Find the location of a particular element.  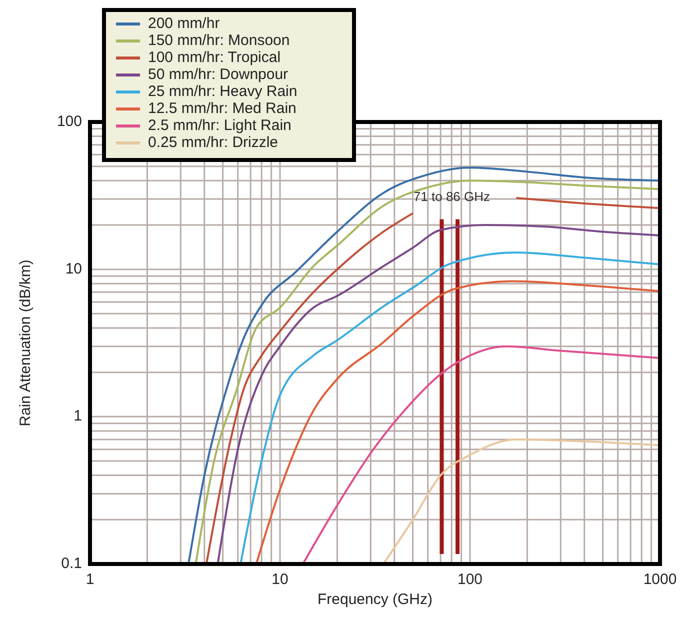

y-tick-label: 10 is located at coordinates (73, 269).